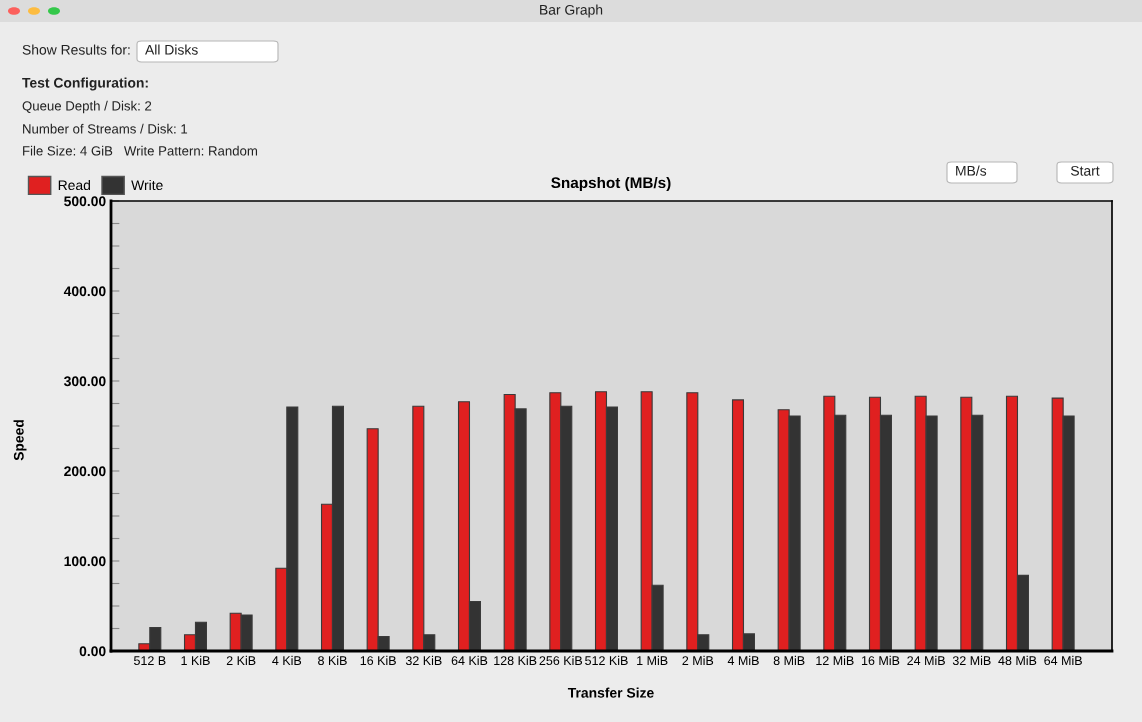 This screenshot has height=722, width=1142. Describe the element at coordinates (423, 660) in the screenshot. I see `x-tick-label: 32 KiB` at that location.